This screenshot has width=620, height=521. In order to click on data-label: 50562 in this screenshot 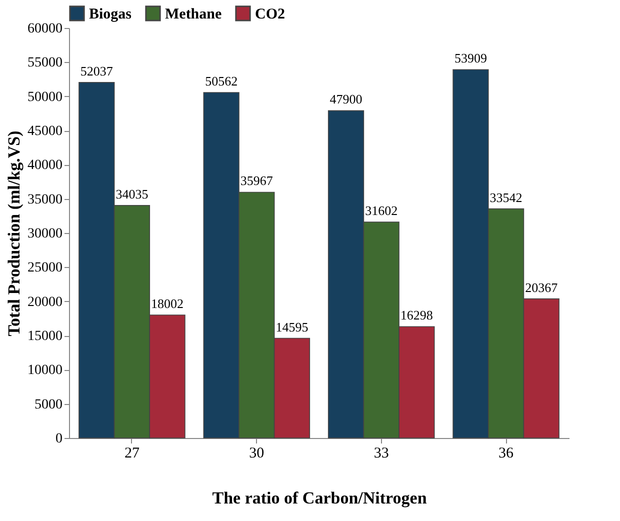, I will do `click(221, 80)`.